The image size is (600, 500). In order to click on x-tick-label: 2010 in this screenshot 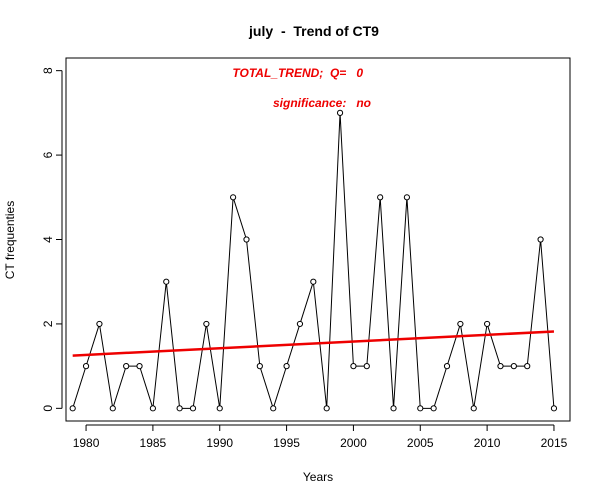, I will do `click(487, 443)`.